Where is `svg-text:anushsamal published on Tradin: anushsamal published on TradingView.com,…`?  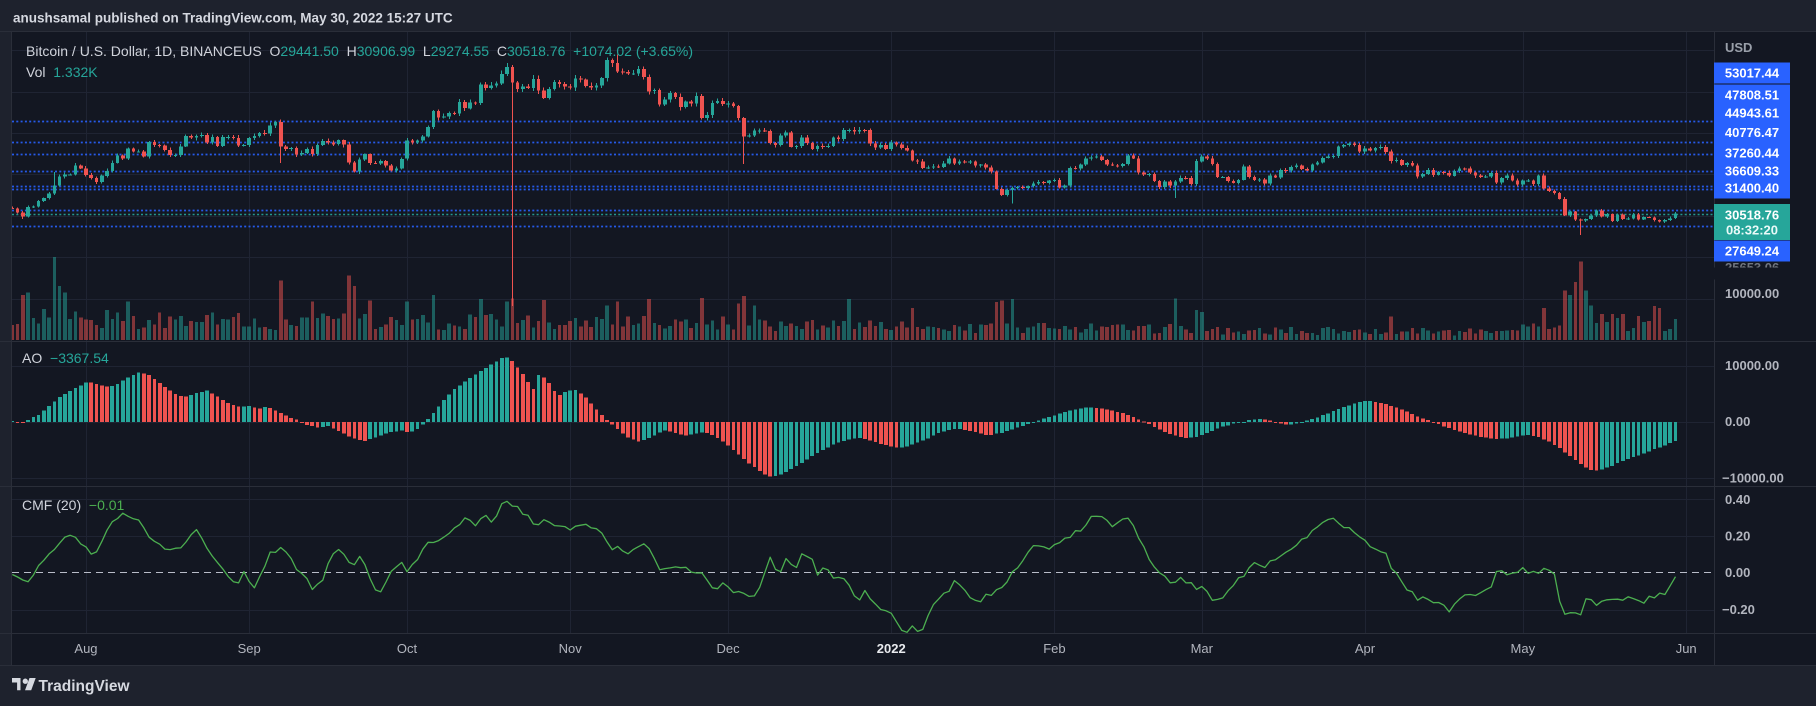
svg-text:anushsamal published on Tradin: anushsamal published on TradingView.com,… is located at coordinates (233, 18).